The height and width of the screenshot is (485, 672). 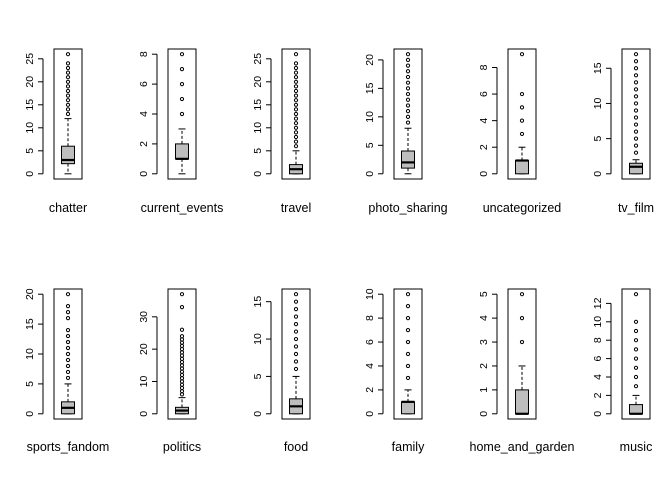 I want to click on y-tick-label: 30, so click(x=144, y=317).